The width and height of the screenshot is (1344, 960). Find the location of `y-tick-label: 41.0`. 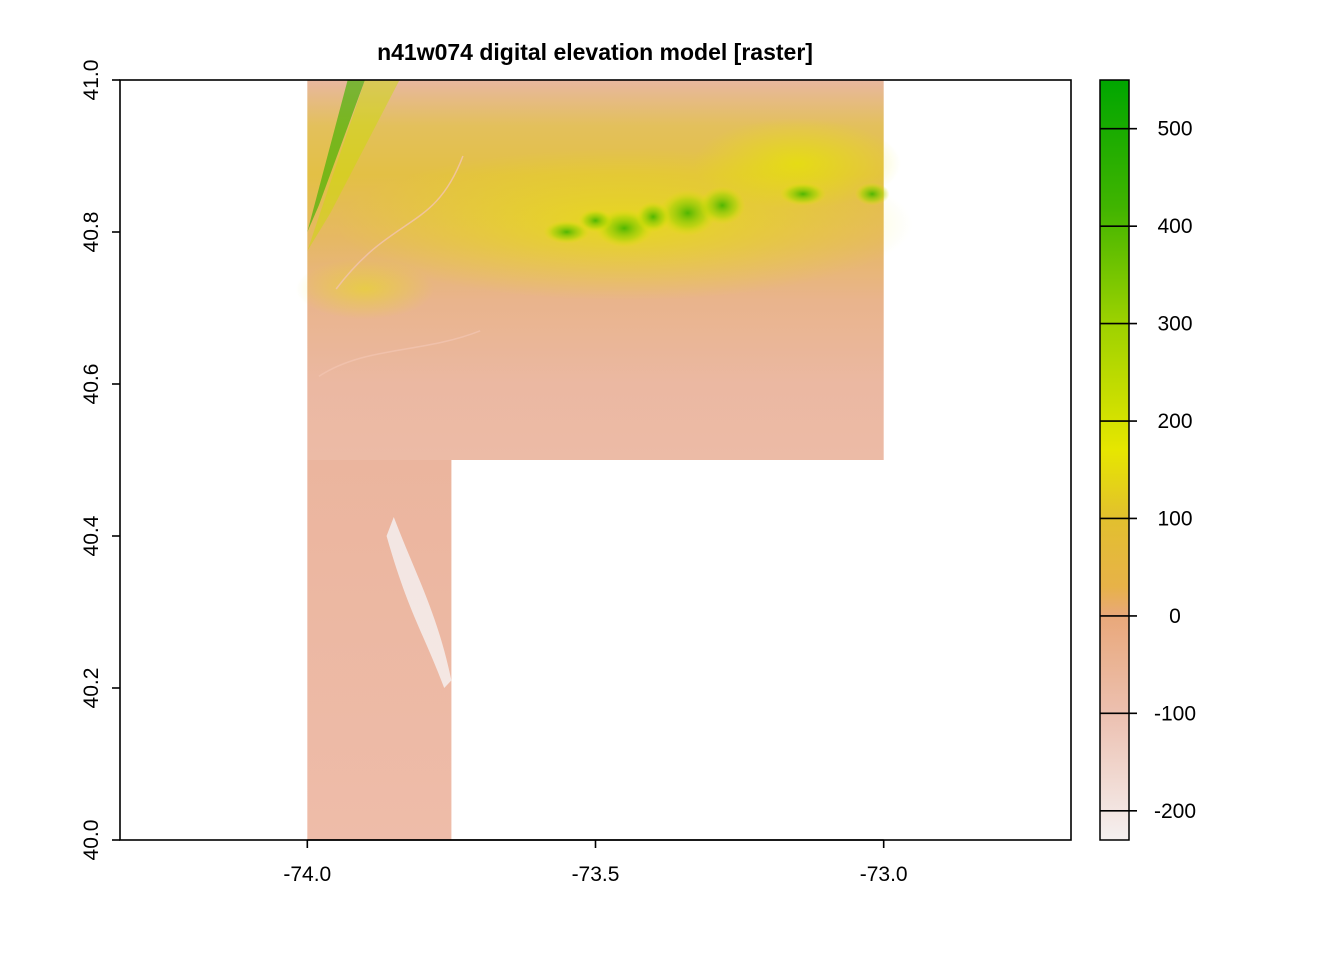

y-tick-label: 41.0 is located at coordinates (91, 80).